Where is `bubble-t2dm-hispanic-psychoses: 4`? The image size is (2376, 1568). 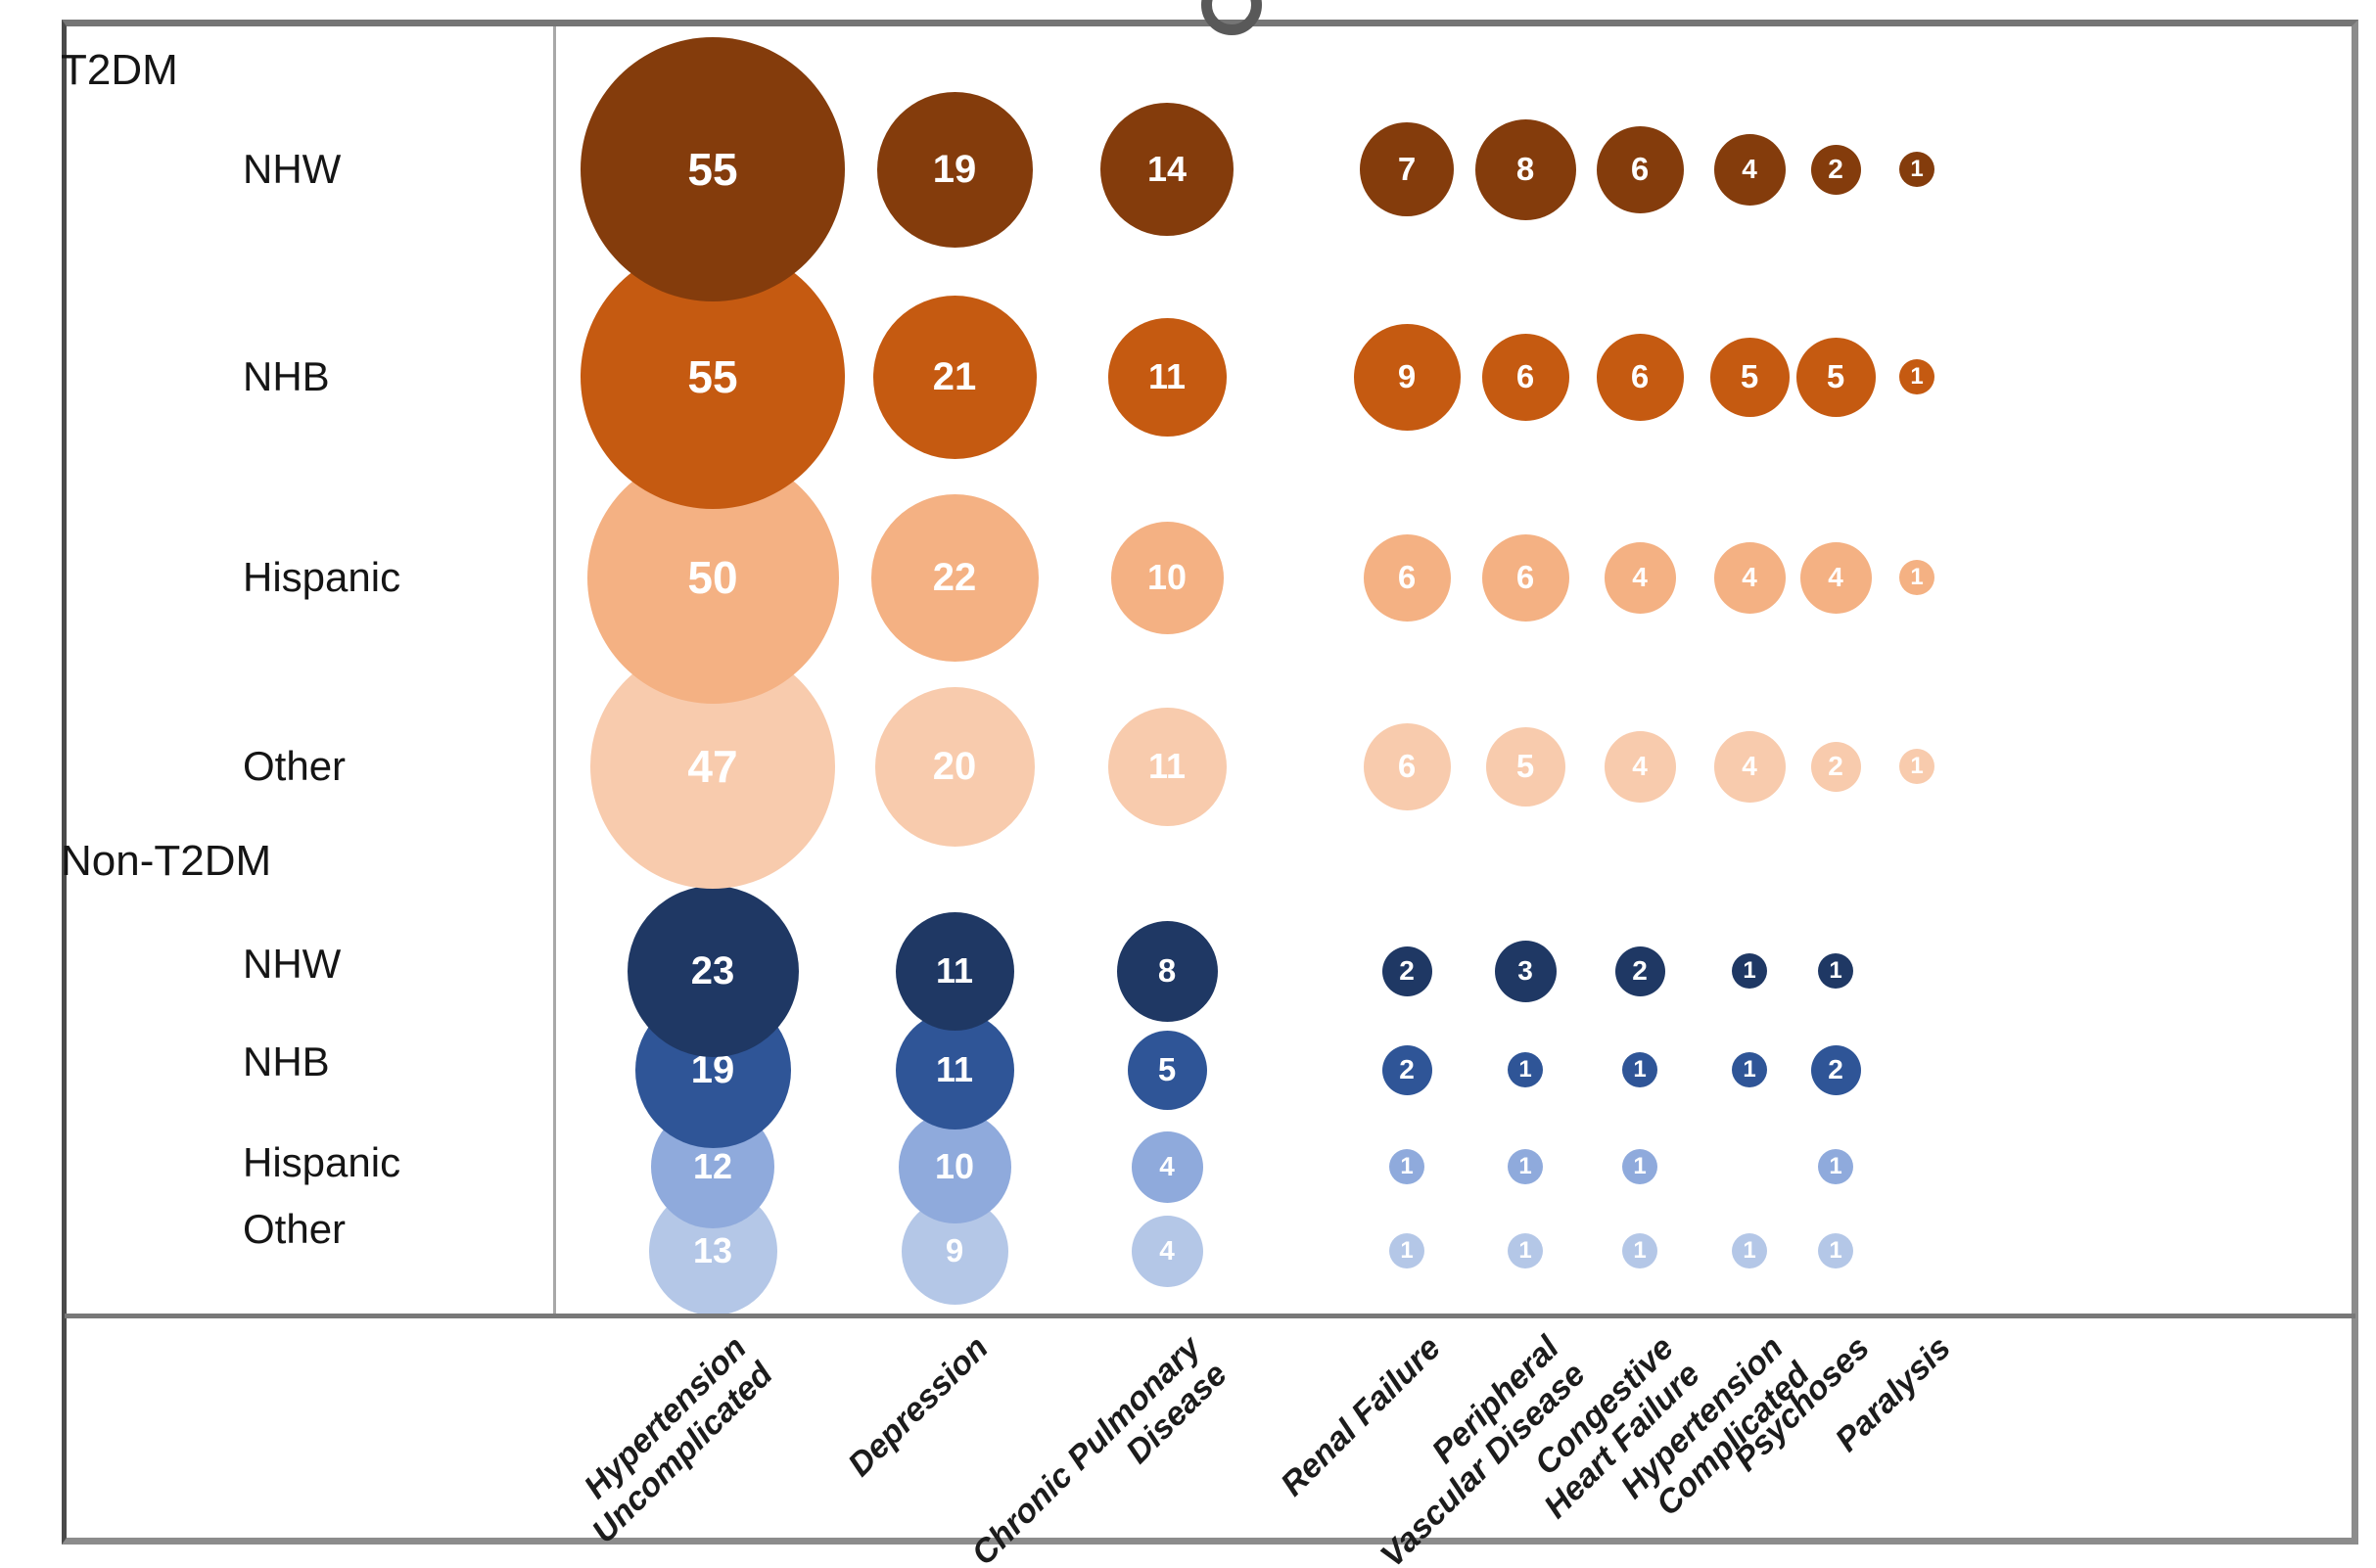 bubble-t2dm-hispanic-psychoses: 4 is located at coordinates (1835, 577).